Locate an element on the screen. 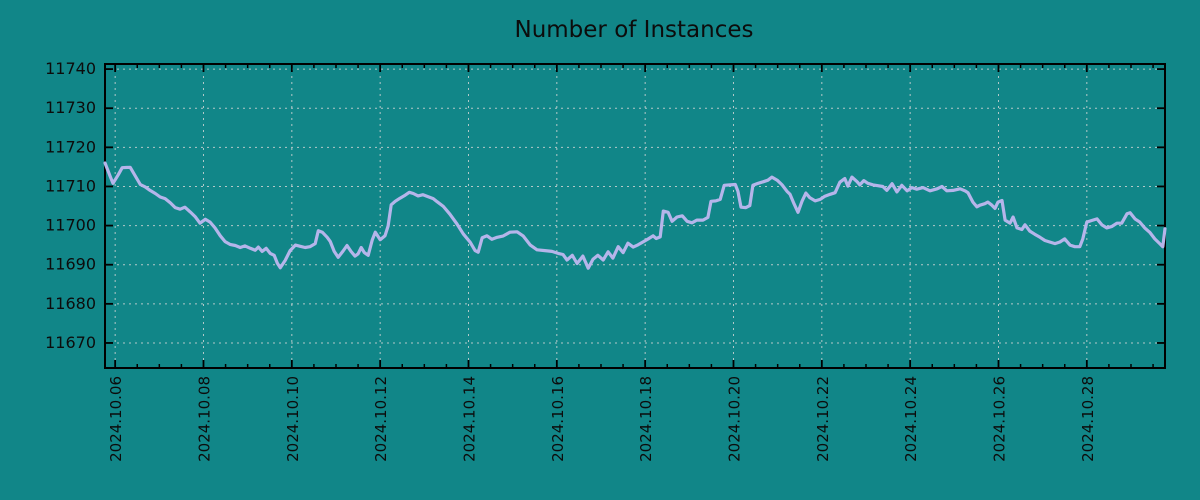 The width and height of the screenshot is (1200, 500). y-tick-label: 11710 is located at coordinates (70, 185).